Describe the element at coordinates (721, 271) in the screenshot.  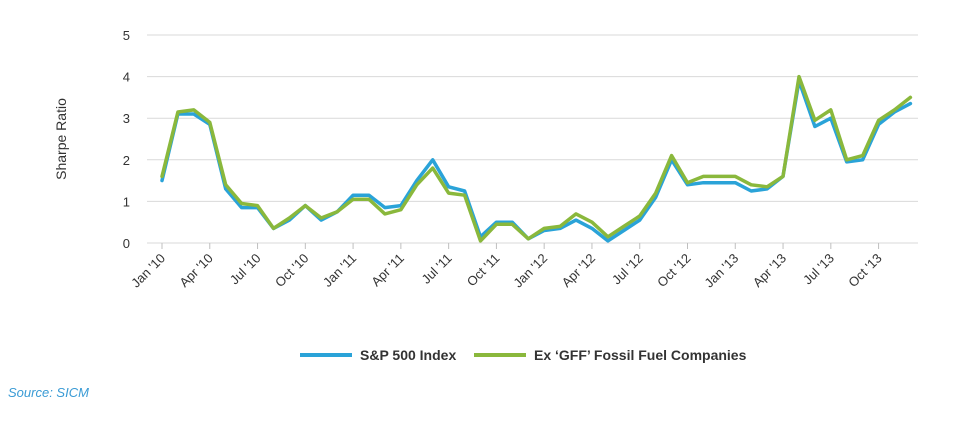
I see `x-tick-label: Jan '13` at that location.